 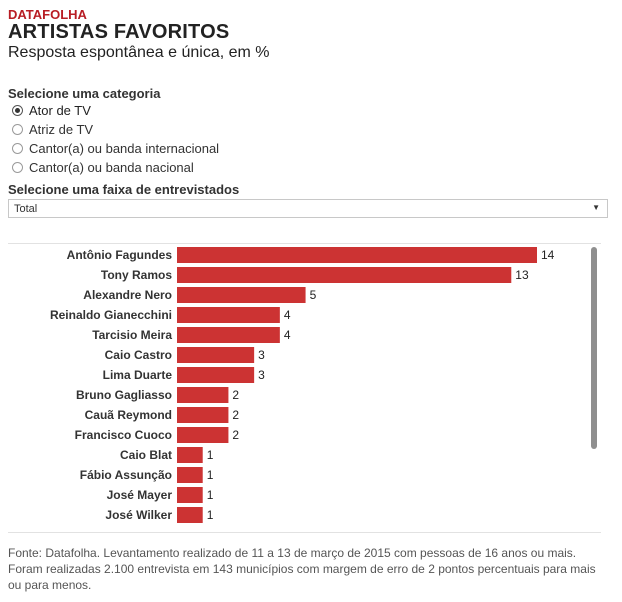 What do you see at coordinates (115, 110) in the screenshot?
I see `category-option: Ator de TV` at bounding box center [115, 110].